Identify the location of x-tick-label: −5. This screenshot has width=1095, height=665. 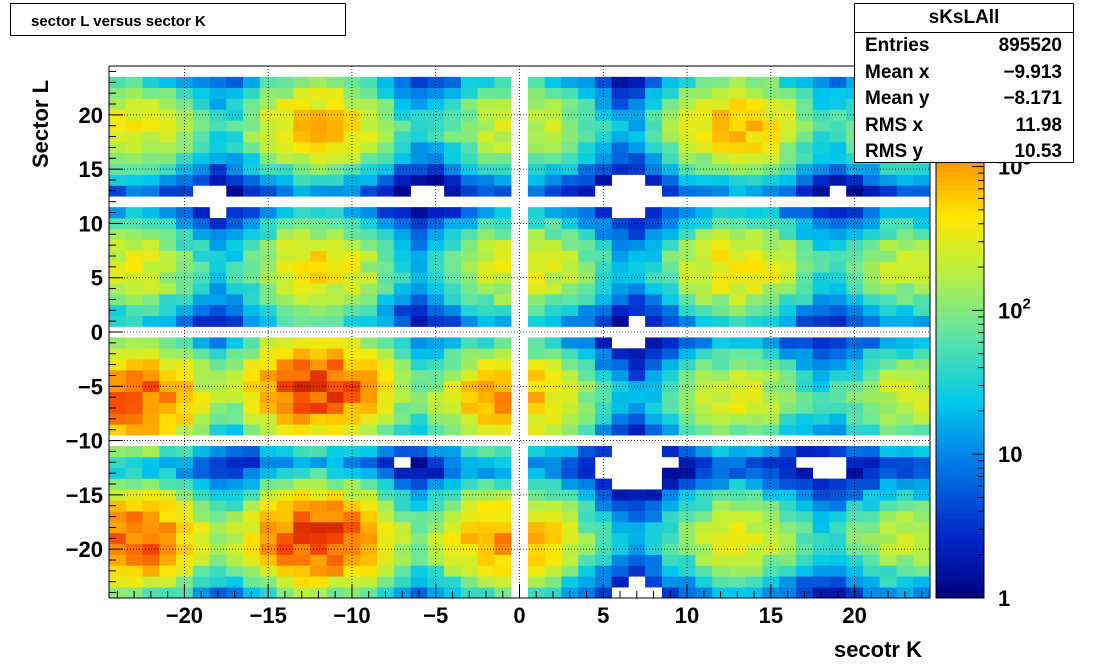
(435, 615).